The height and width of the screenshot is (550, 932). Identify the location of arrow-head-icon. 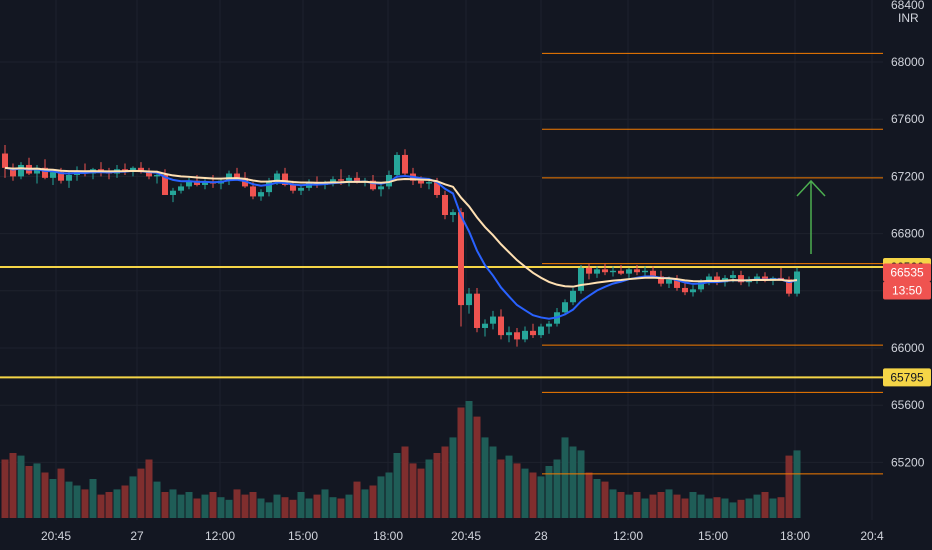
(811, 188).